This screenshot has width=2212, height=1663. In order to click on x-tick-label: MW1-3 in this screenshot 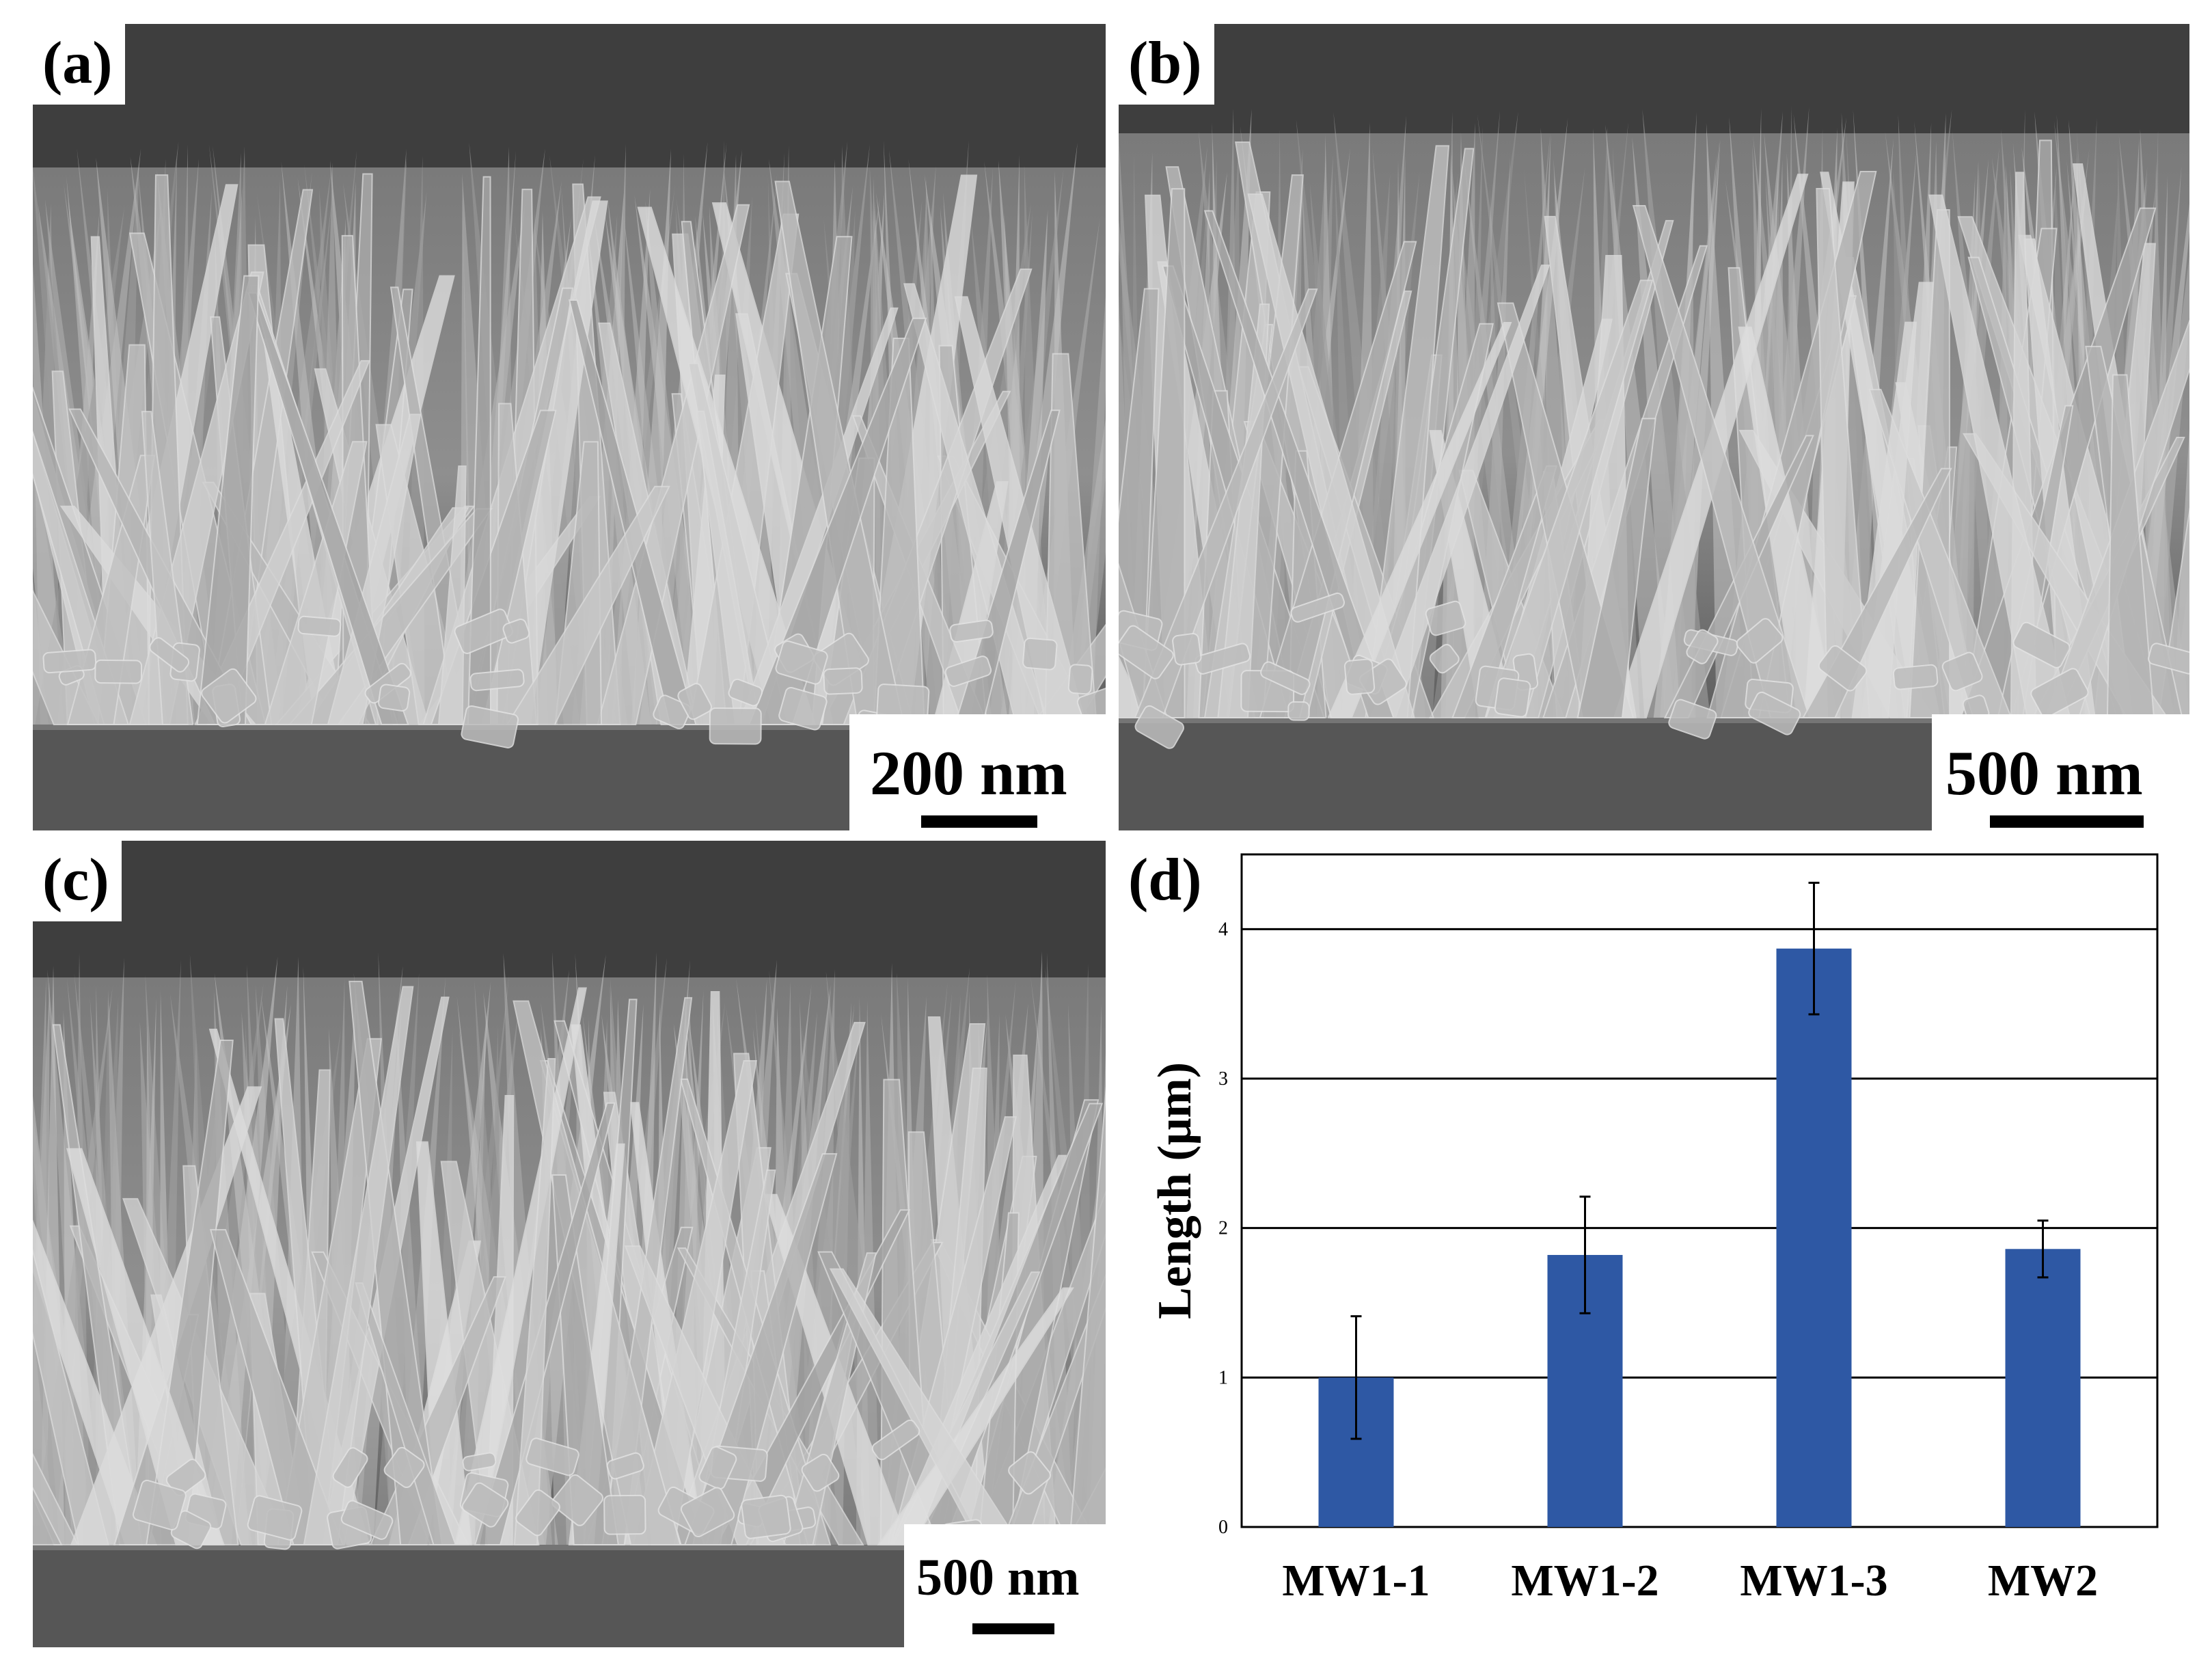, I will do `click(1814, 1581)`.